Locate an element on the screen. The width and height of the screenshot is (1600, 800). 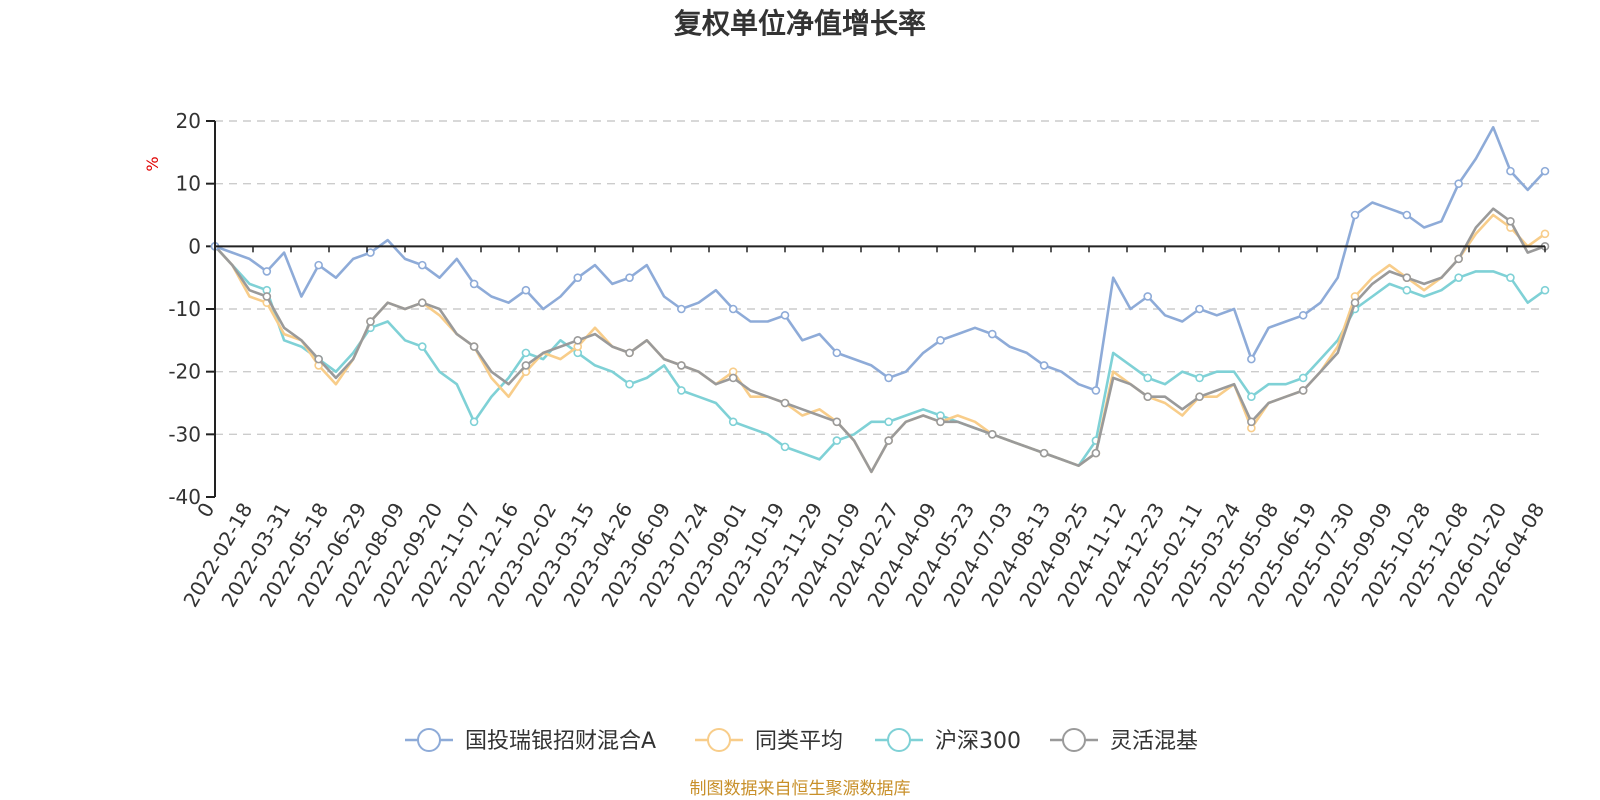
y-axis-ticks: 20 10 0 -10 -20 -30 -40 is located at coordinates (191, 309).